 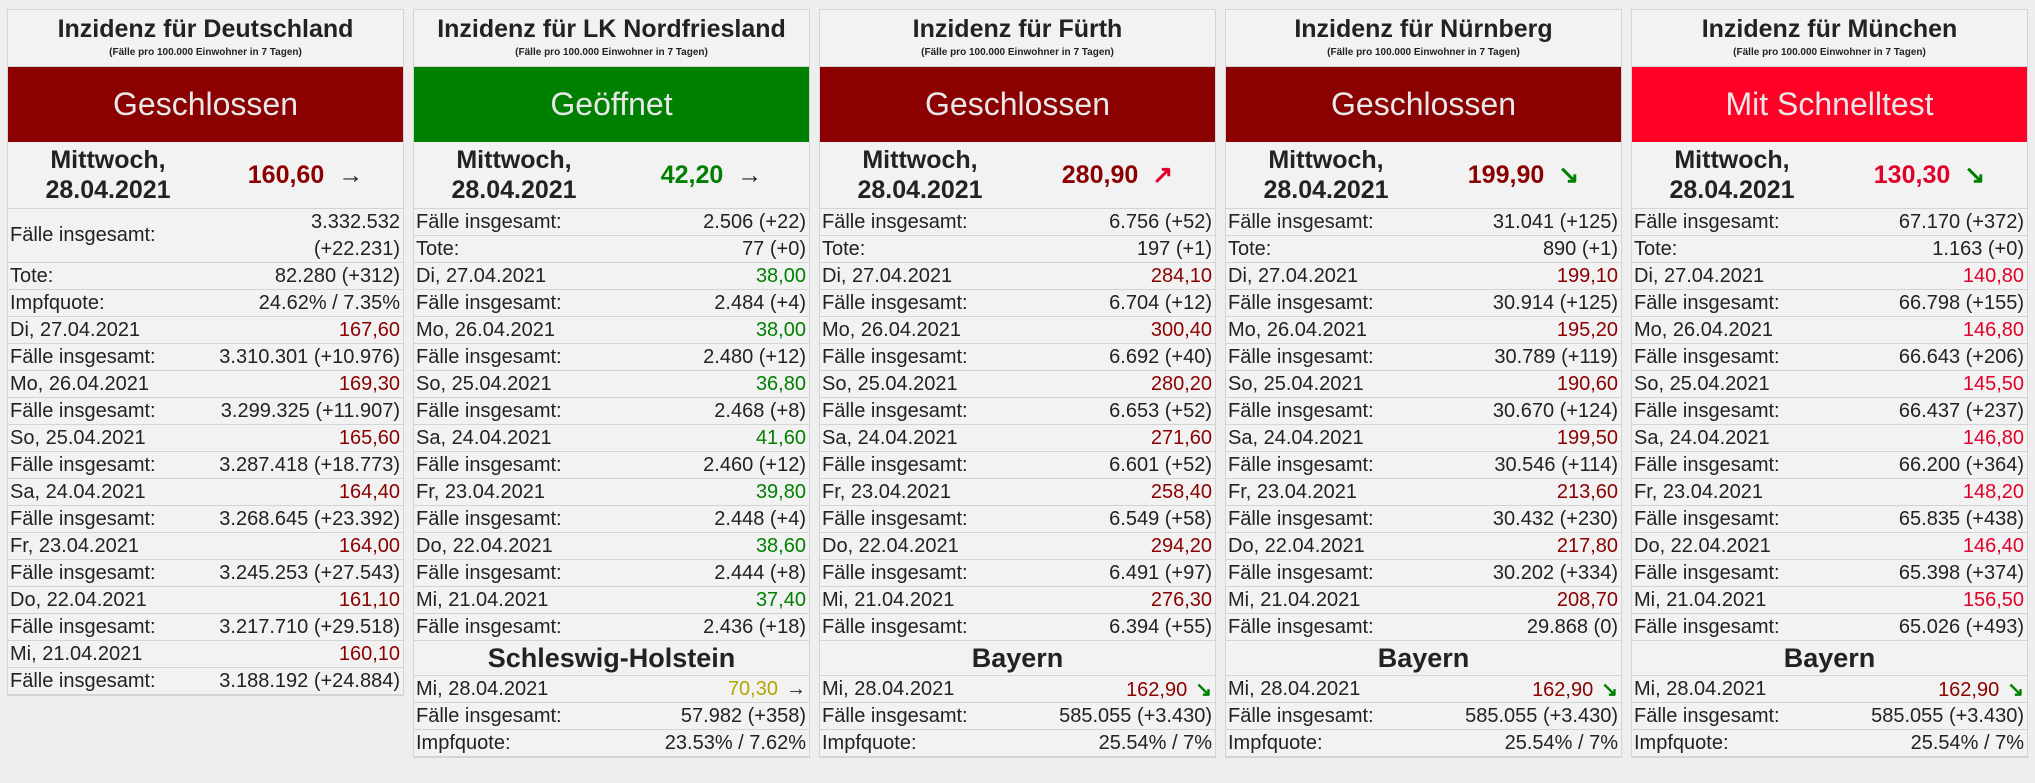 I want to click on history-value: 190,60, so click(x=1587, y=383).